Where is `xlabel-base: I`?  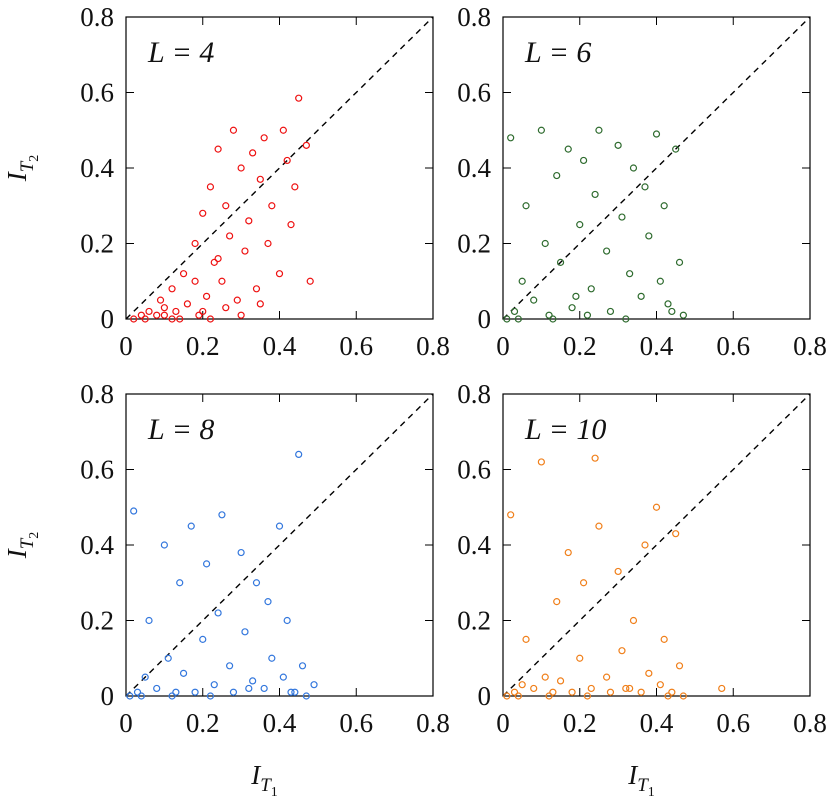
xlabel-base: I is located at coordinates (633, 775).